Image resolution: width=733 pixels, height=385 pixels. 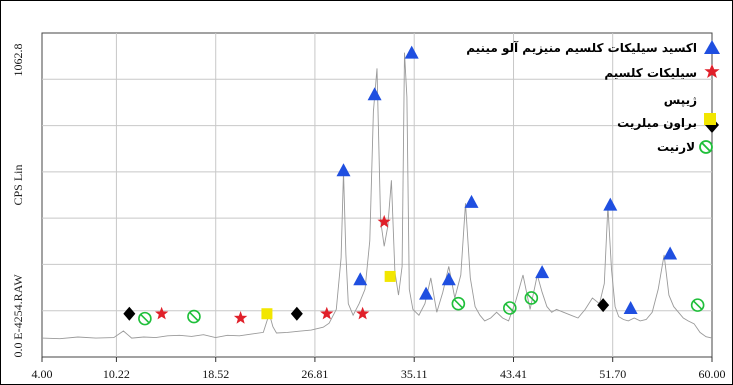 I want to click on yellow-square-icon, so click(x=710, y=119).